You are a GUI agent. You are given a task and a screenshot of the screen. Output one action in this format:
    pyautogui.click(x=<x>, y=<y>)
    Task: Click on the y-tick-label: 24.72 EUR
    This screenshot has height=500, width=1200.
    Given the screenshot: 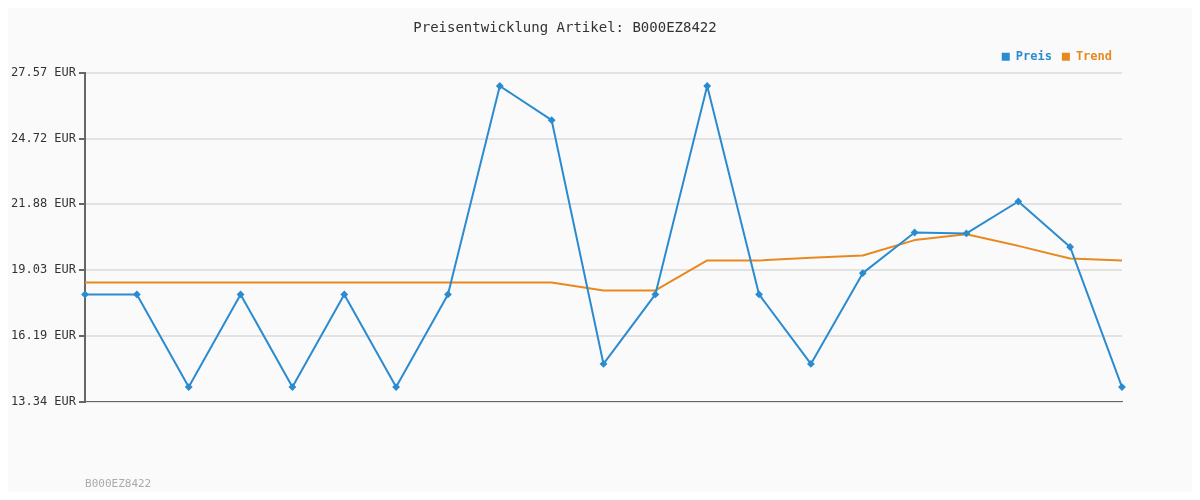 What is the action you would take?
    pyautogui.click(x=43, y=137)
    